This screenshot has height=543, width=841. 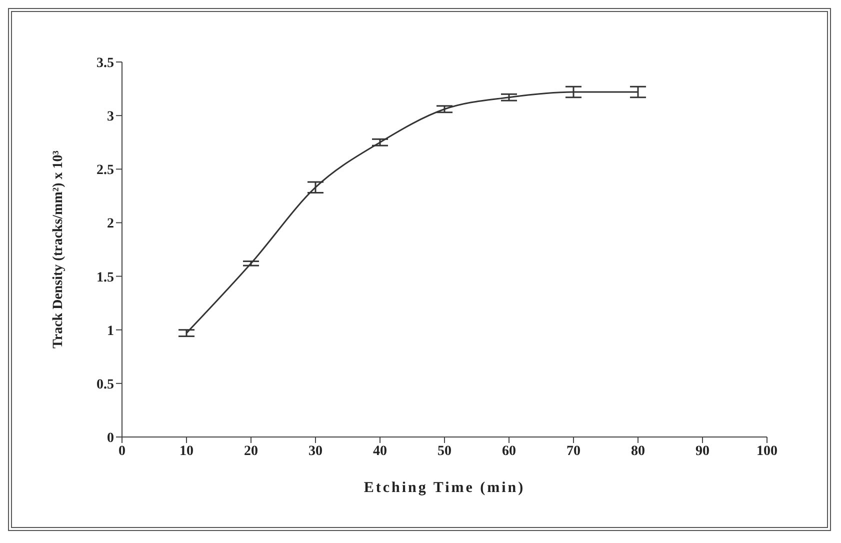 What do you see at coordinates (105, 278) in the screenshot?
I see `y-tick-label: 1.5` at bounding box center [105, 278].